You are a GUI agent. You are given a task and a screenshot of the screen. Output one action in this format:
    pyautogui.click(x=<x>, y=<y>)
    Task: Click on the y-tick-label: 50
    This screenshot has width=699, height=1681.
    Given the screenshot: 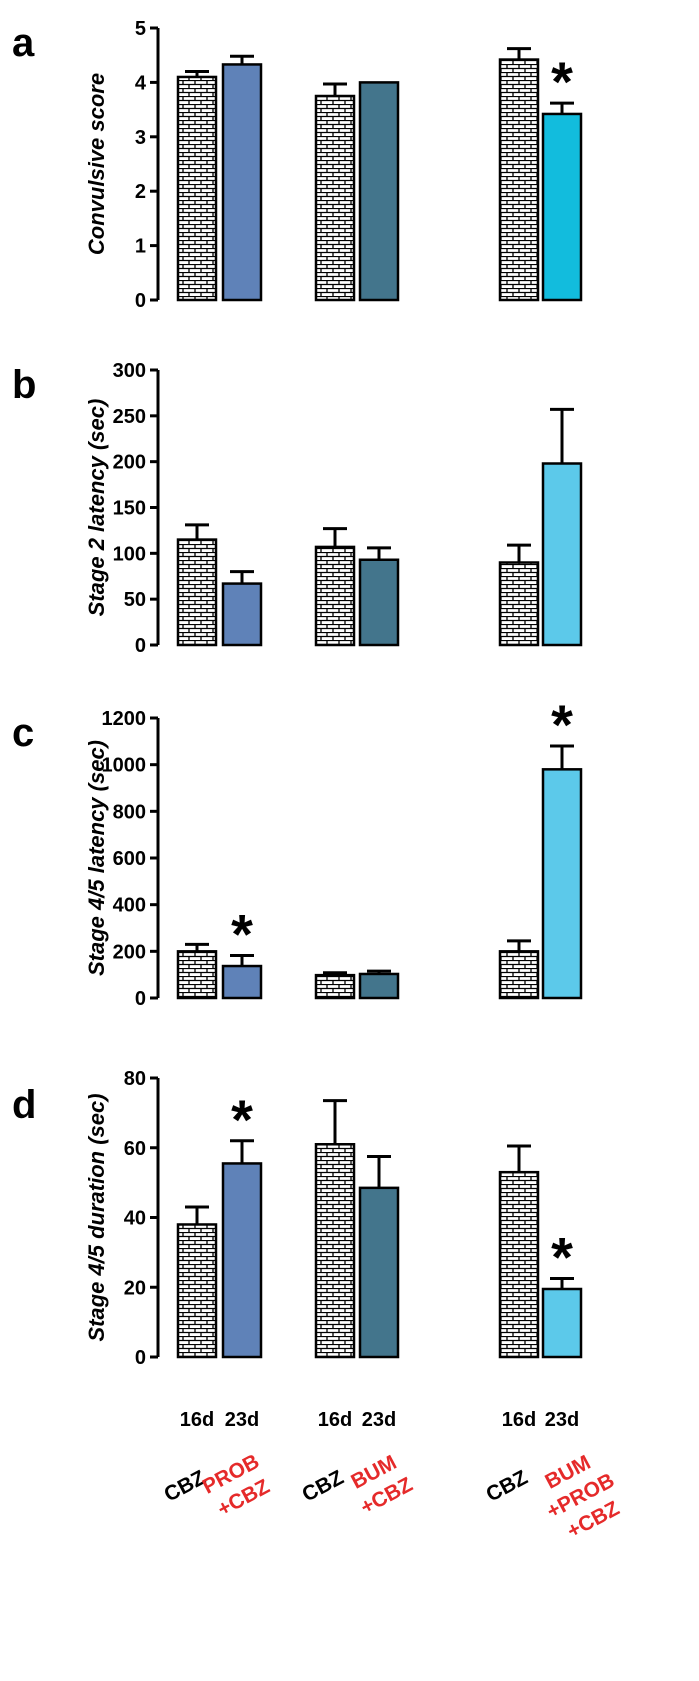 What is the action you would take?
    pyautogui.click(x=135, y=600)
    